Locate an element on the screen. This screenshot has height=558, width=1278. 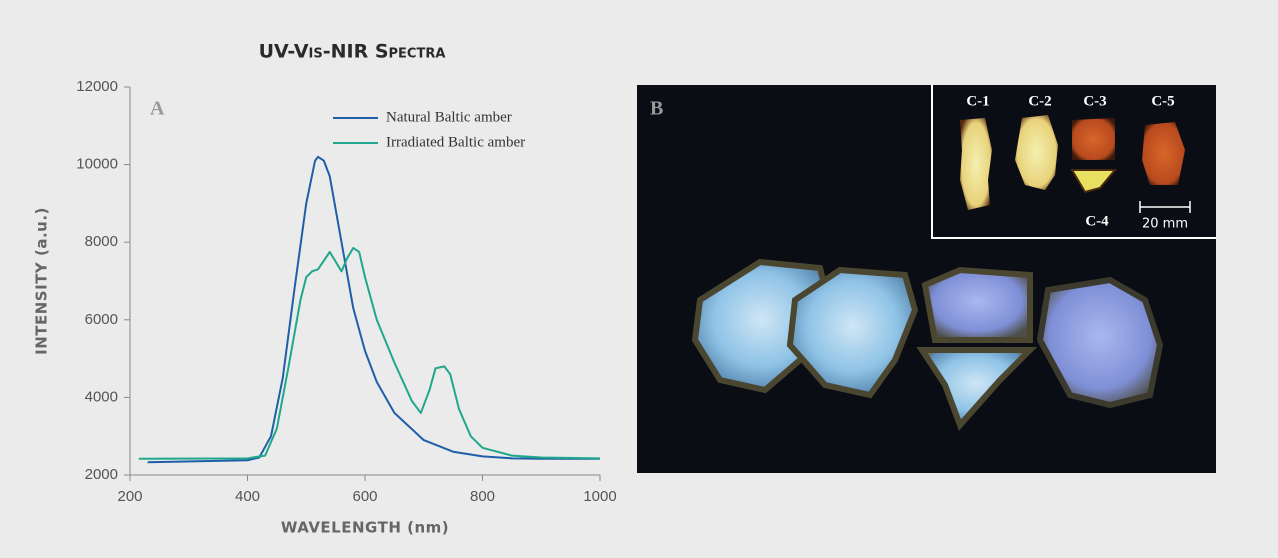
sample-label: C-1 is located at coordinates (977, 101).